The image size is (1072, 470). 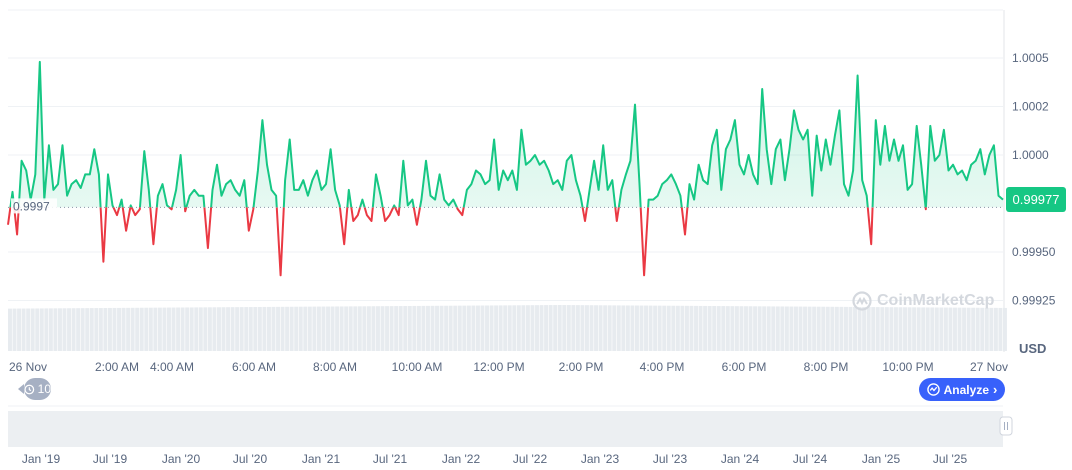 What do you see at coordinates (1006, 426) in the screenshot?
I see `navigator-handle` at bounding box center [1006, 426].